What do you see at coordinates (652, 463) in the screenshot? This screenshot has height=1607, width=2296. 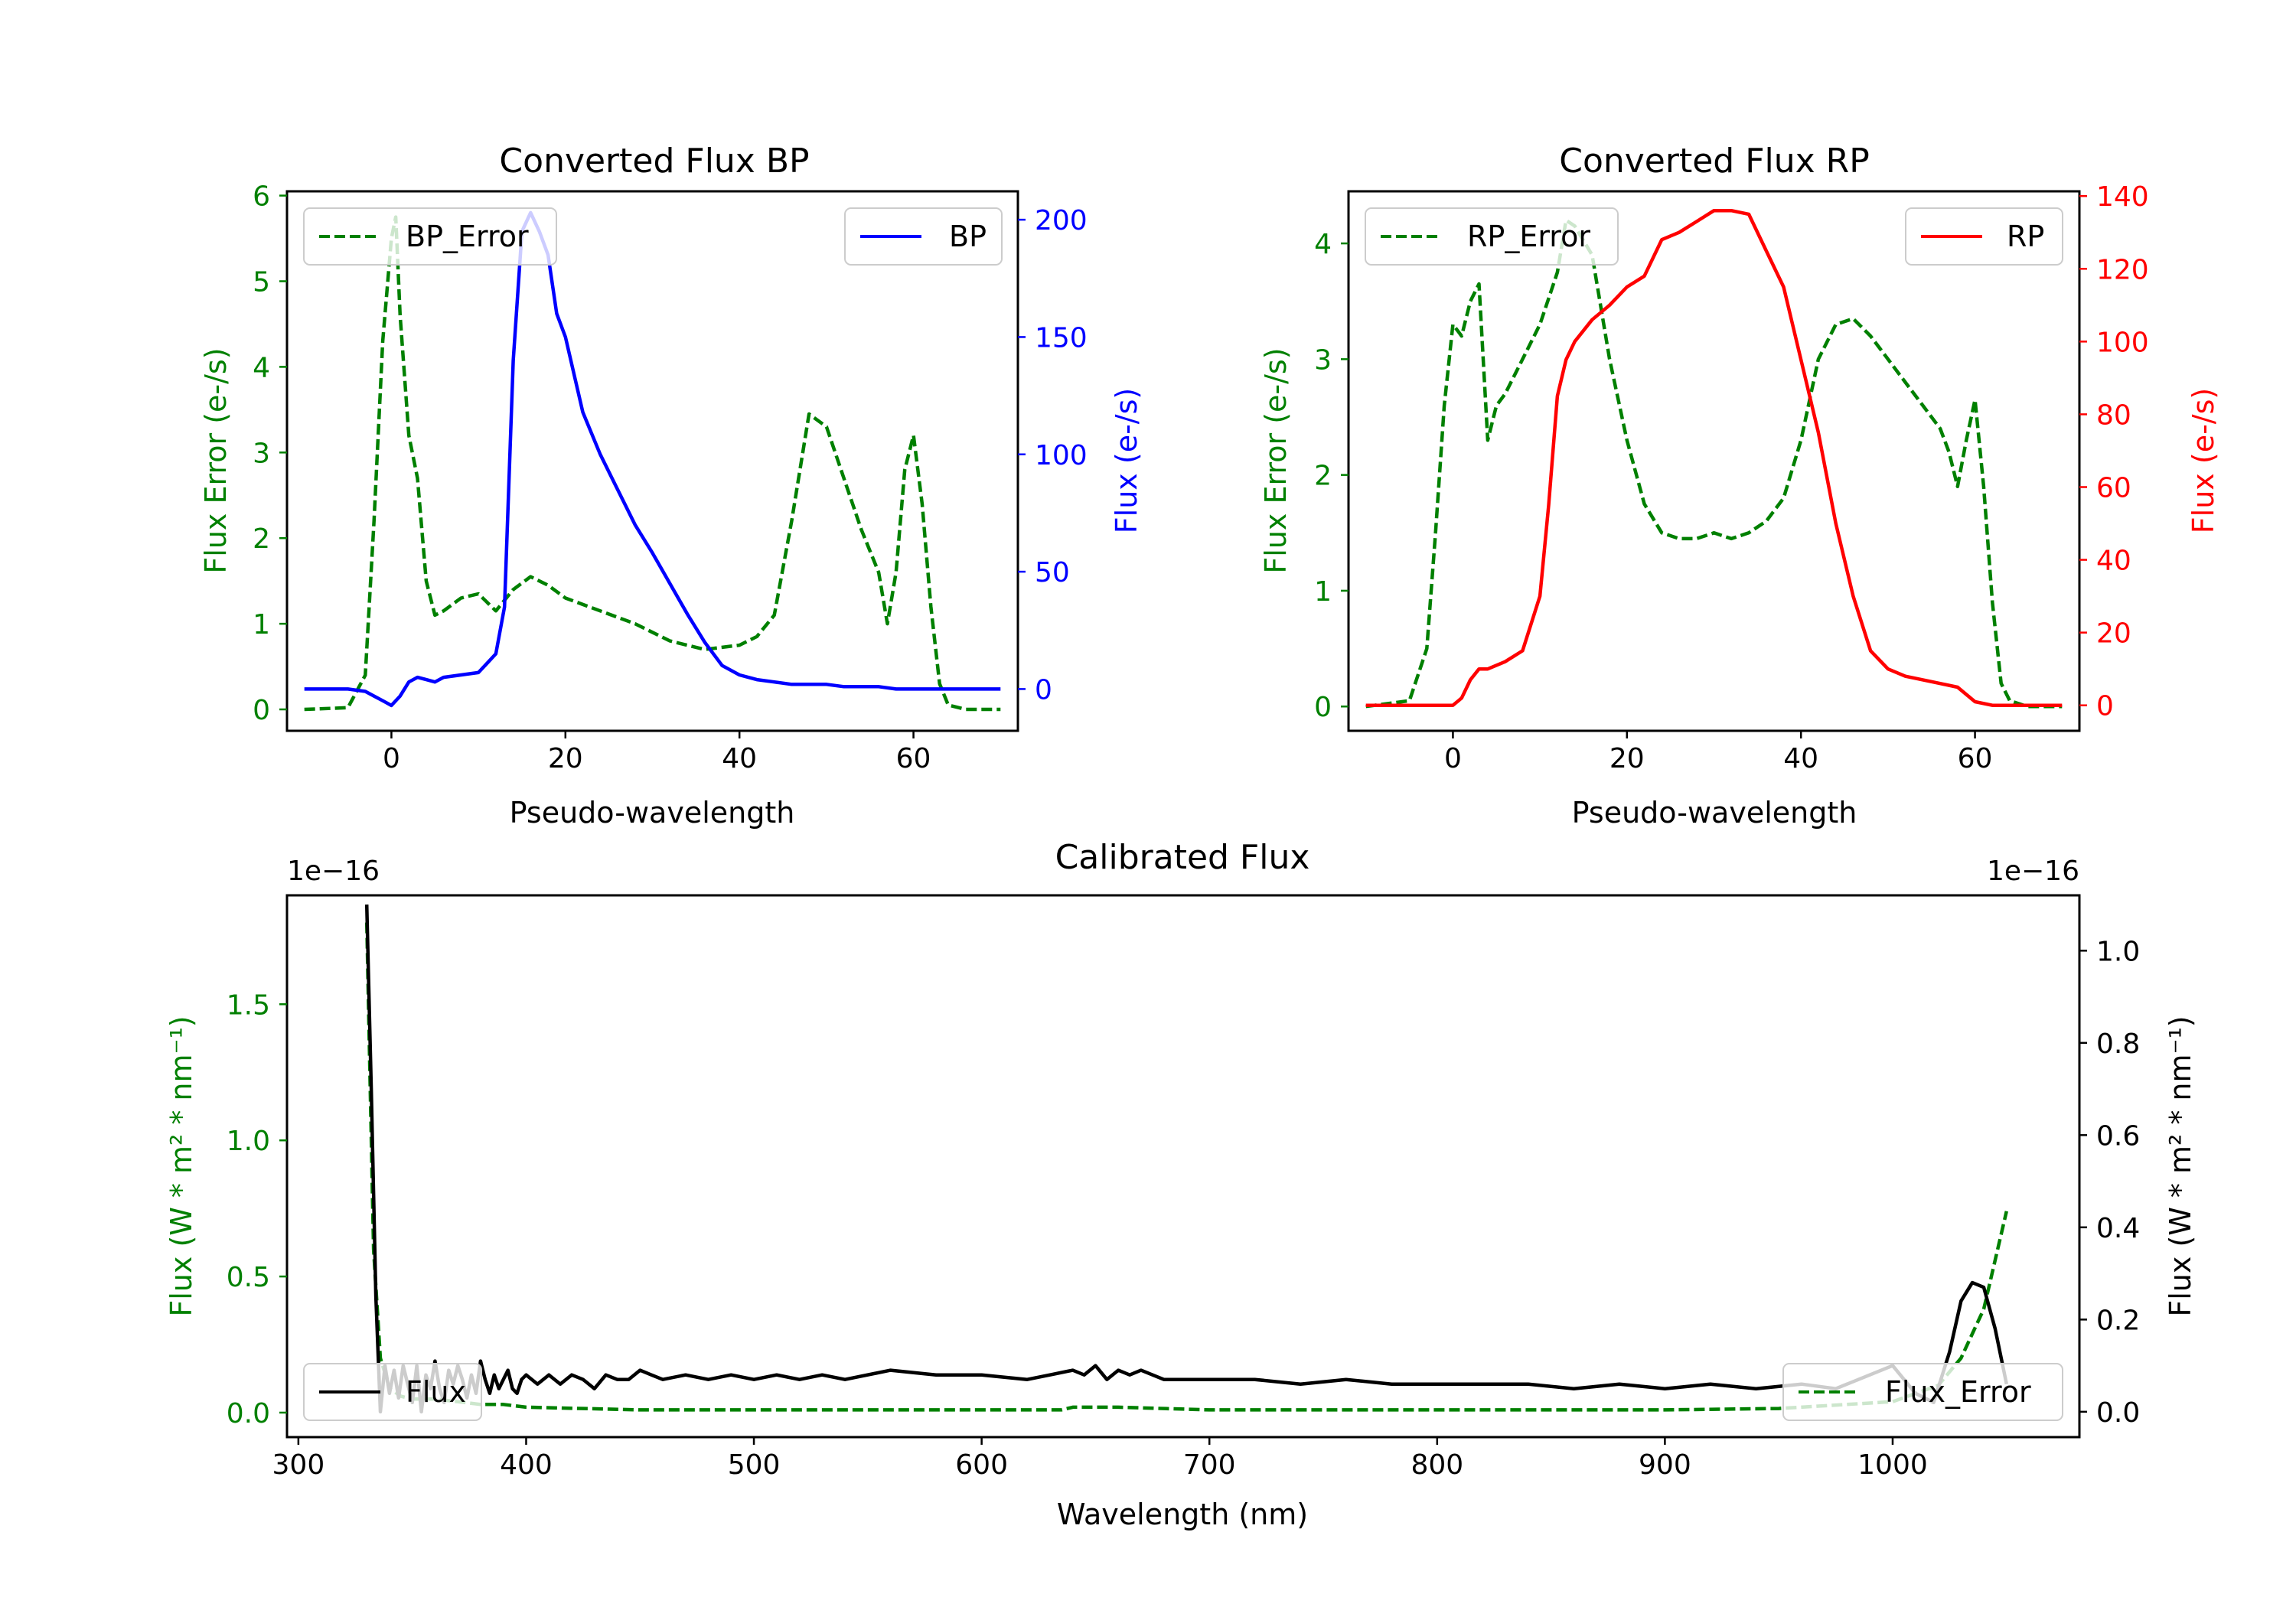 I see `bp-series-bp-error` at bounding box center [652, 463].